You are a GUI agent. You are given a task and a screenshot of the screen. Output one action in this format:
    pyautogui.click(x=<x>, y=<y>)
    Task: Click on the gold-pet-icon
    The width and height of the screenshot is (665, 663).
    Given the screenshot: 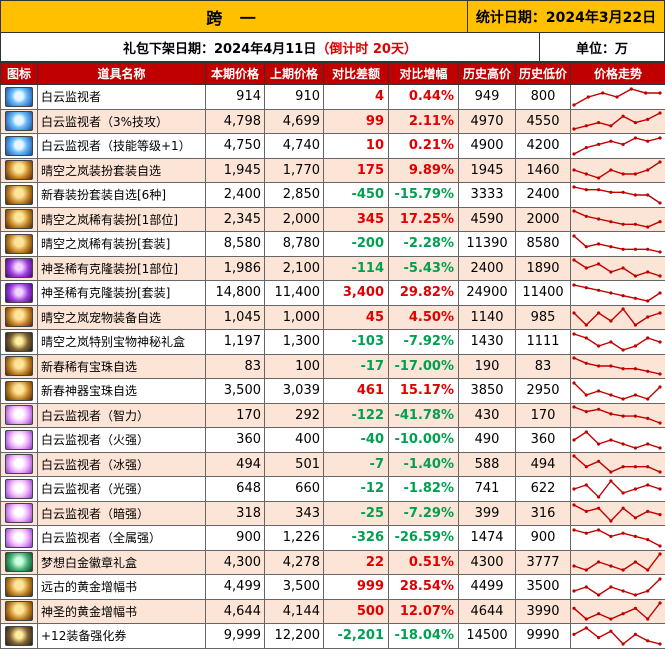 What is the action you would take?
    pyautogui.click(x=19, y=317)
    